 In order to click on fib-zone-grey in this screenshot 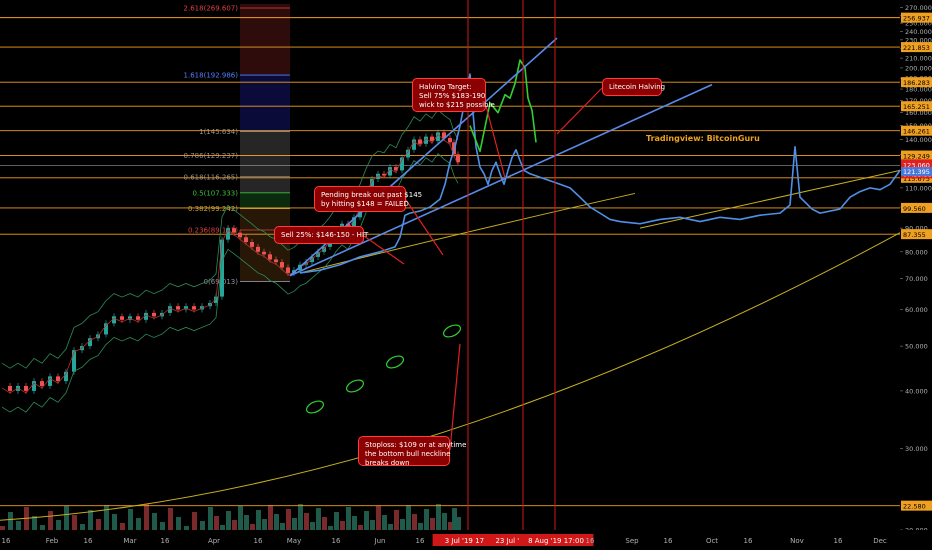, I will do `click(265, 162)`.